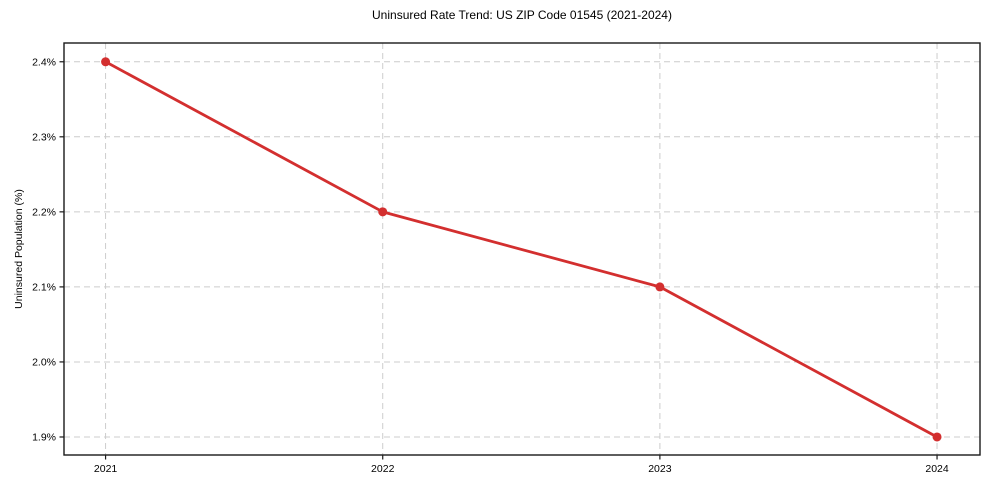 The height and width of the screenshot is (490, 989). What do you see at coordinates (106, 469) in the screenshot?
I see `x-tick-label: 2021` at bounding box center [106, 469].